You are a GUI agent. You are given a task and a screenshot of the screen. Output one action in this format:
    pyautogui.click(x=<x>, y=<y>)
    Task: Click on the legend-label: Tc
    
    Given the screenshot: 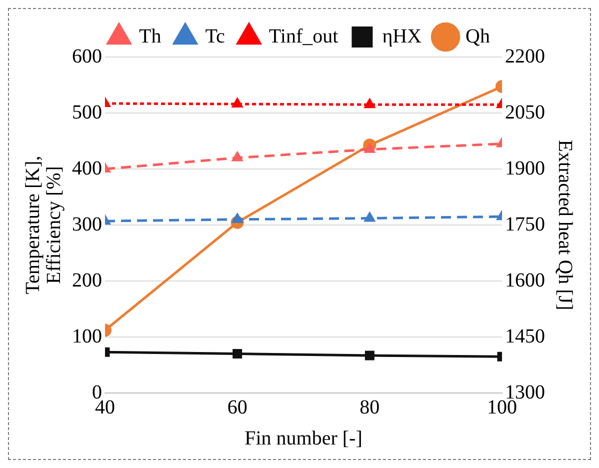 What is the action you would take?
    pyautogui.click(x=215, y=36)
    